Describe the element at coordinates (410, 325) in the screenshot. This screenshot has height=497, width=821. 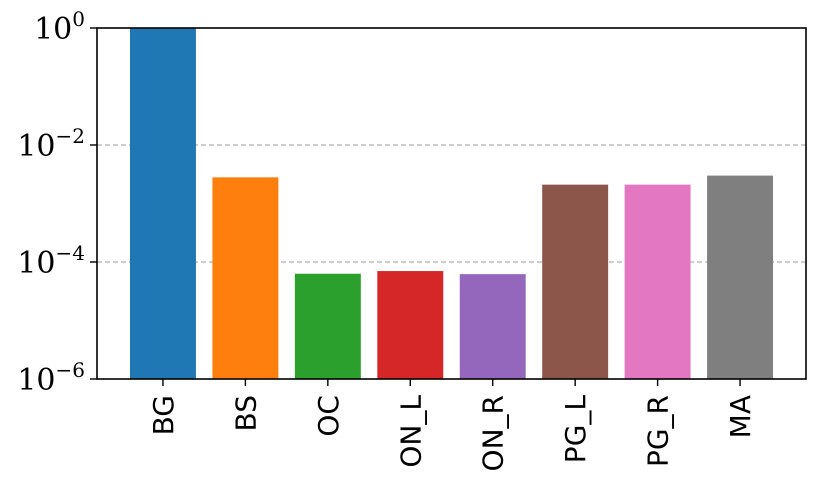
I see `bar-on-l` at that location.